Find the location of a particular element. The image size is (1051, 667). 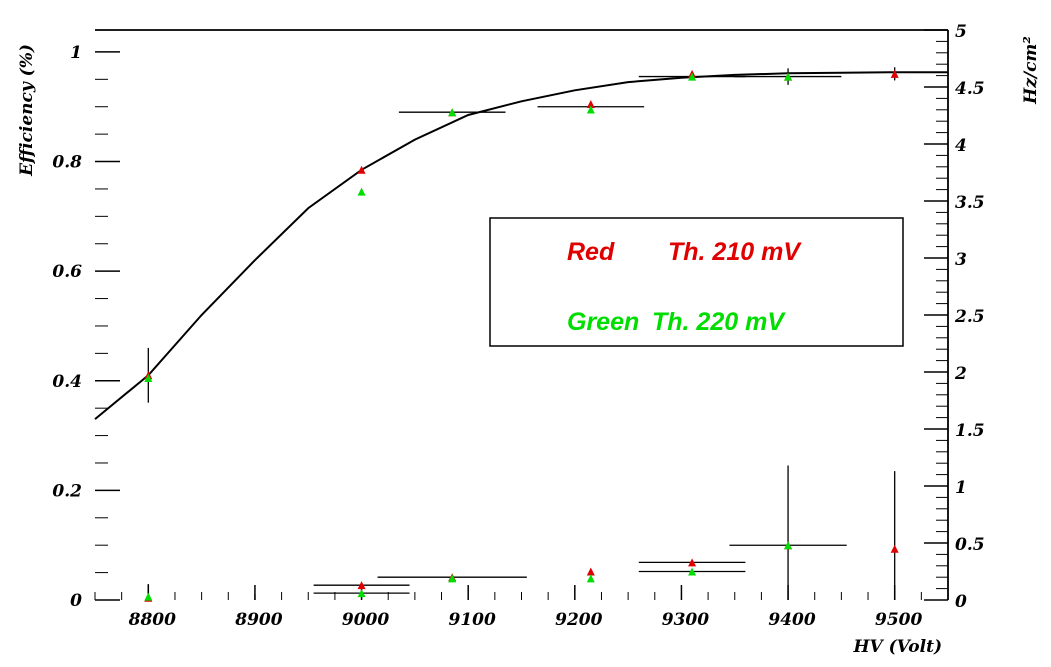

x-tick-label: 9100 is located at coordinates (472, 620).